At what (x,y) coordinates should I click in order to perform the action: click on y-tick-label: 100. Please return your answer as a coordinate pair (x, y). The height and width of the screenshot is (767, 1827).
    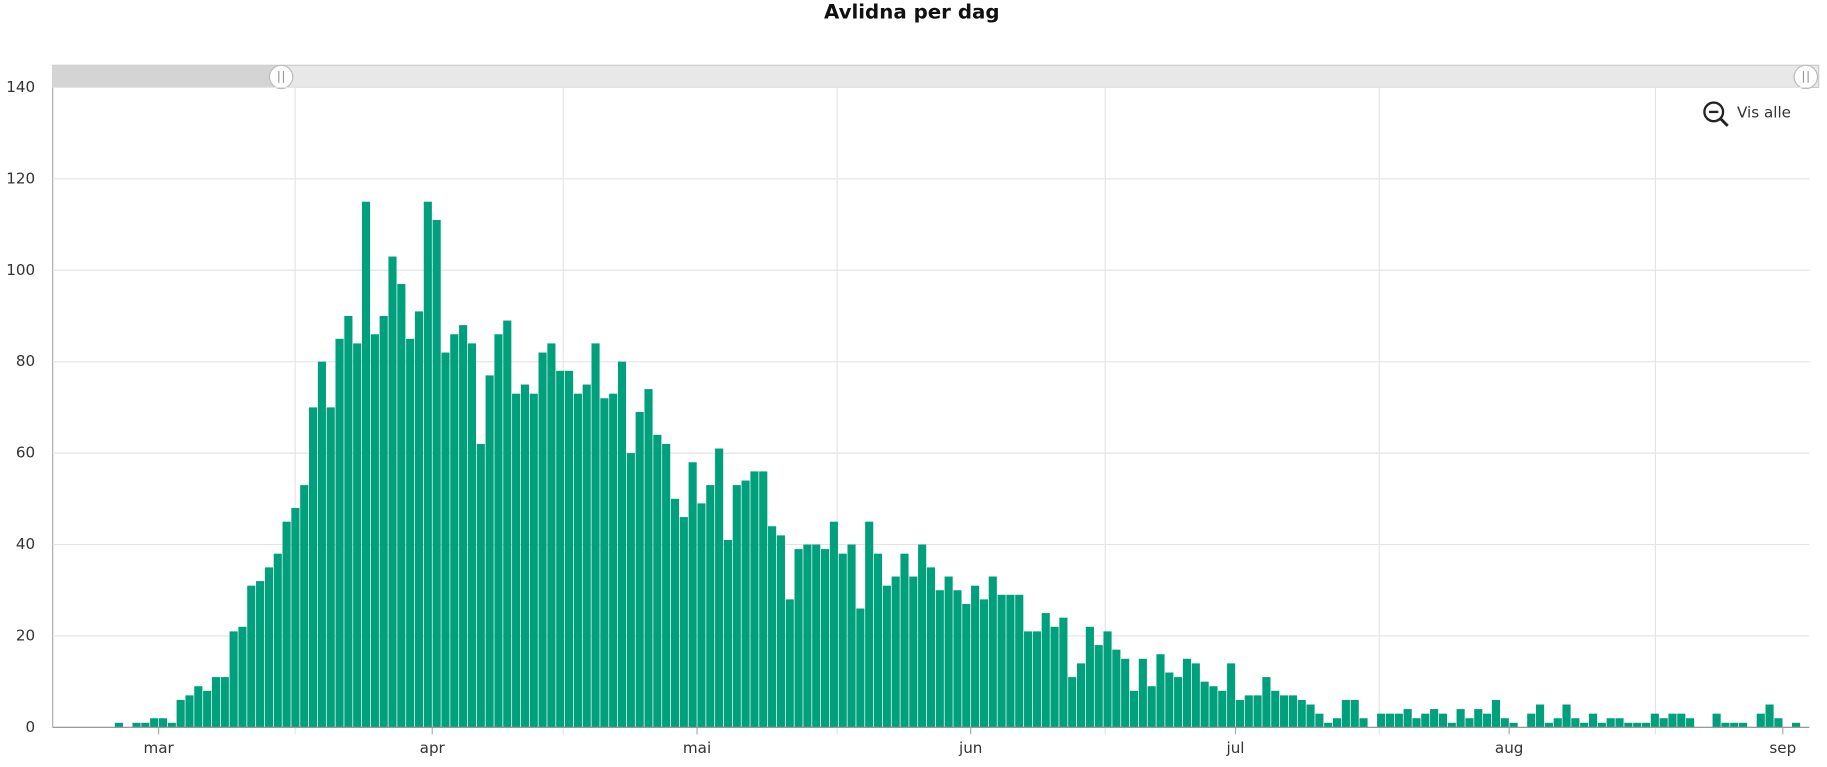
    Looking at the image, I should click on (20, 270).